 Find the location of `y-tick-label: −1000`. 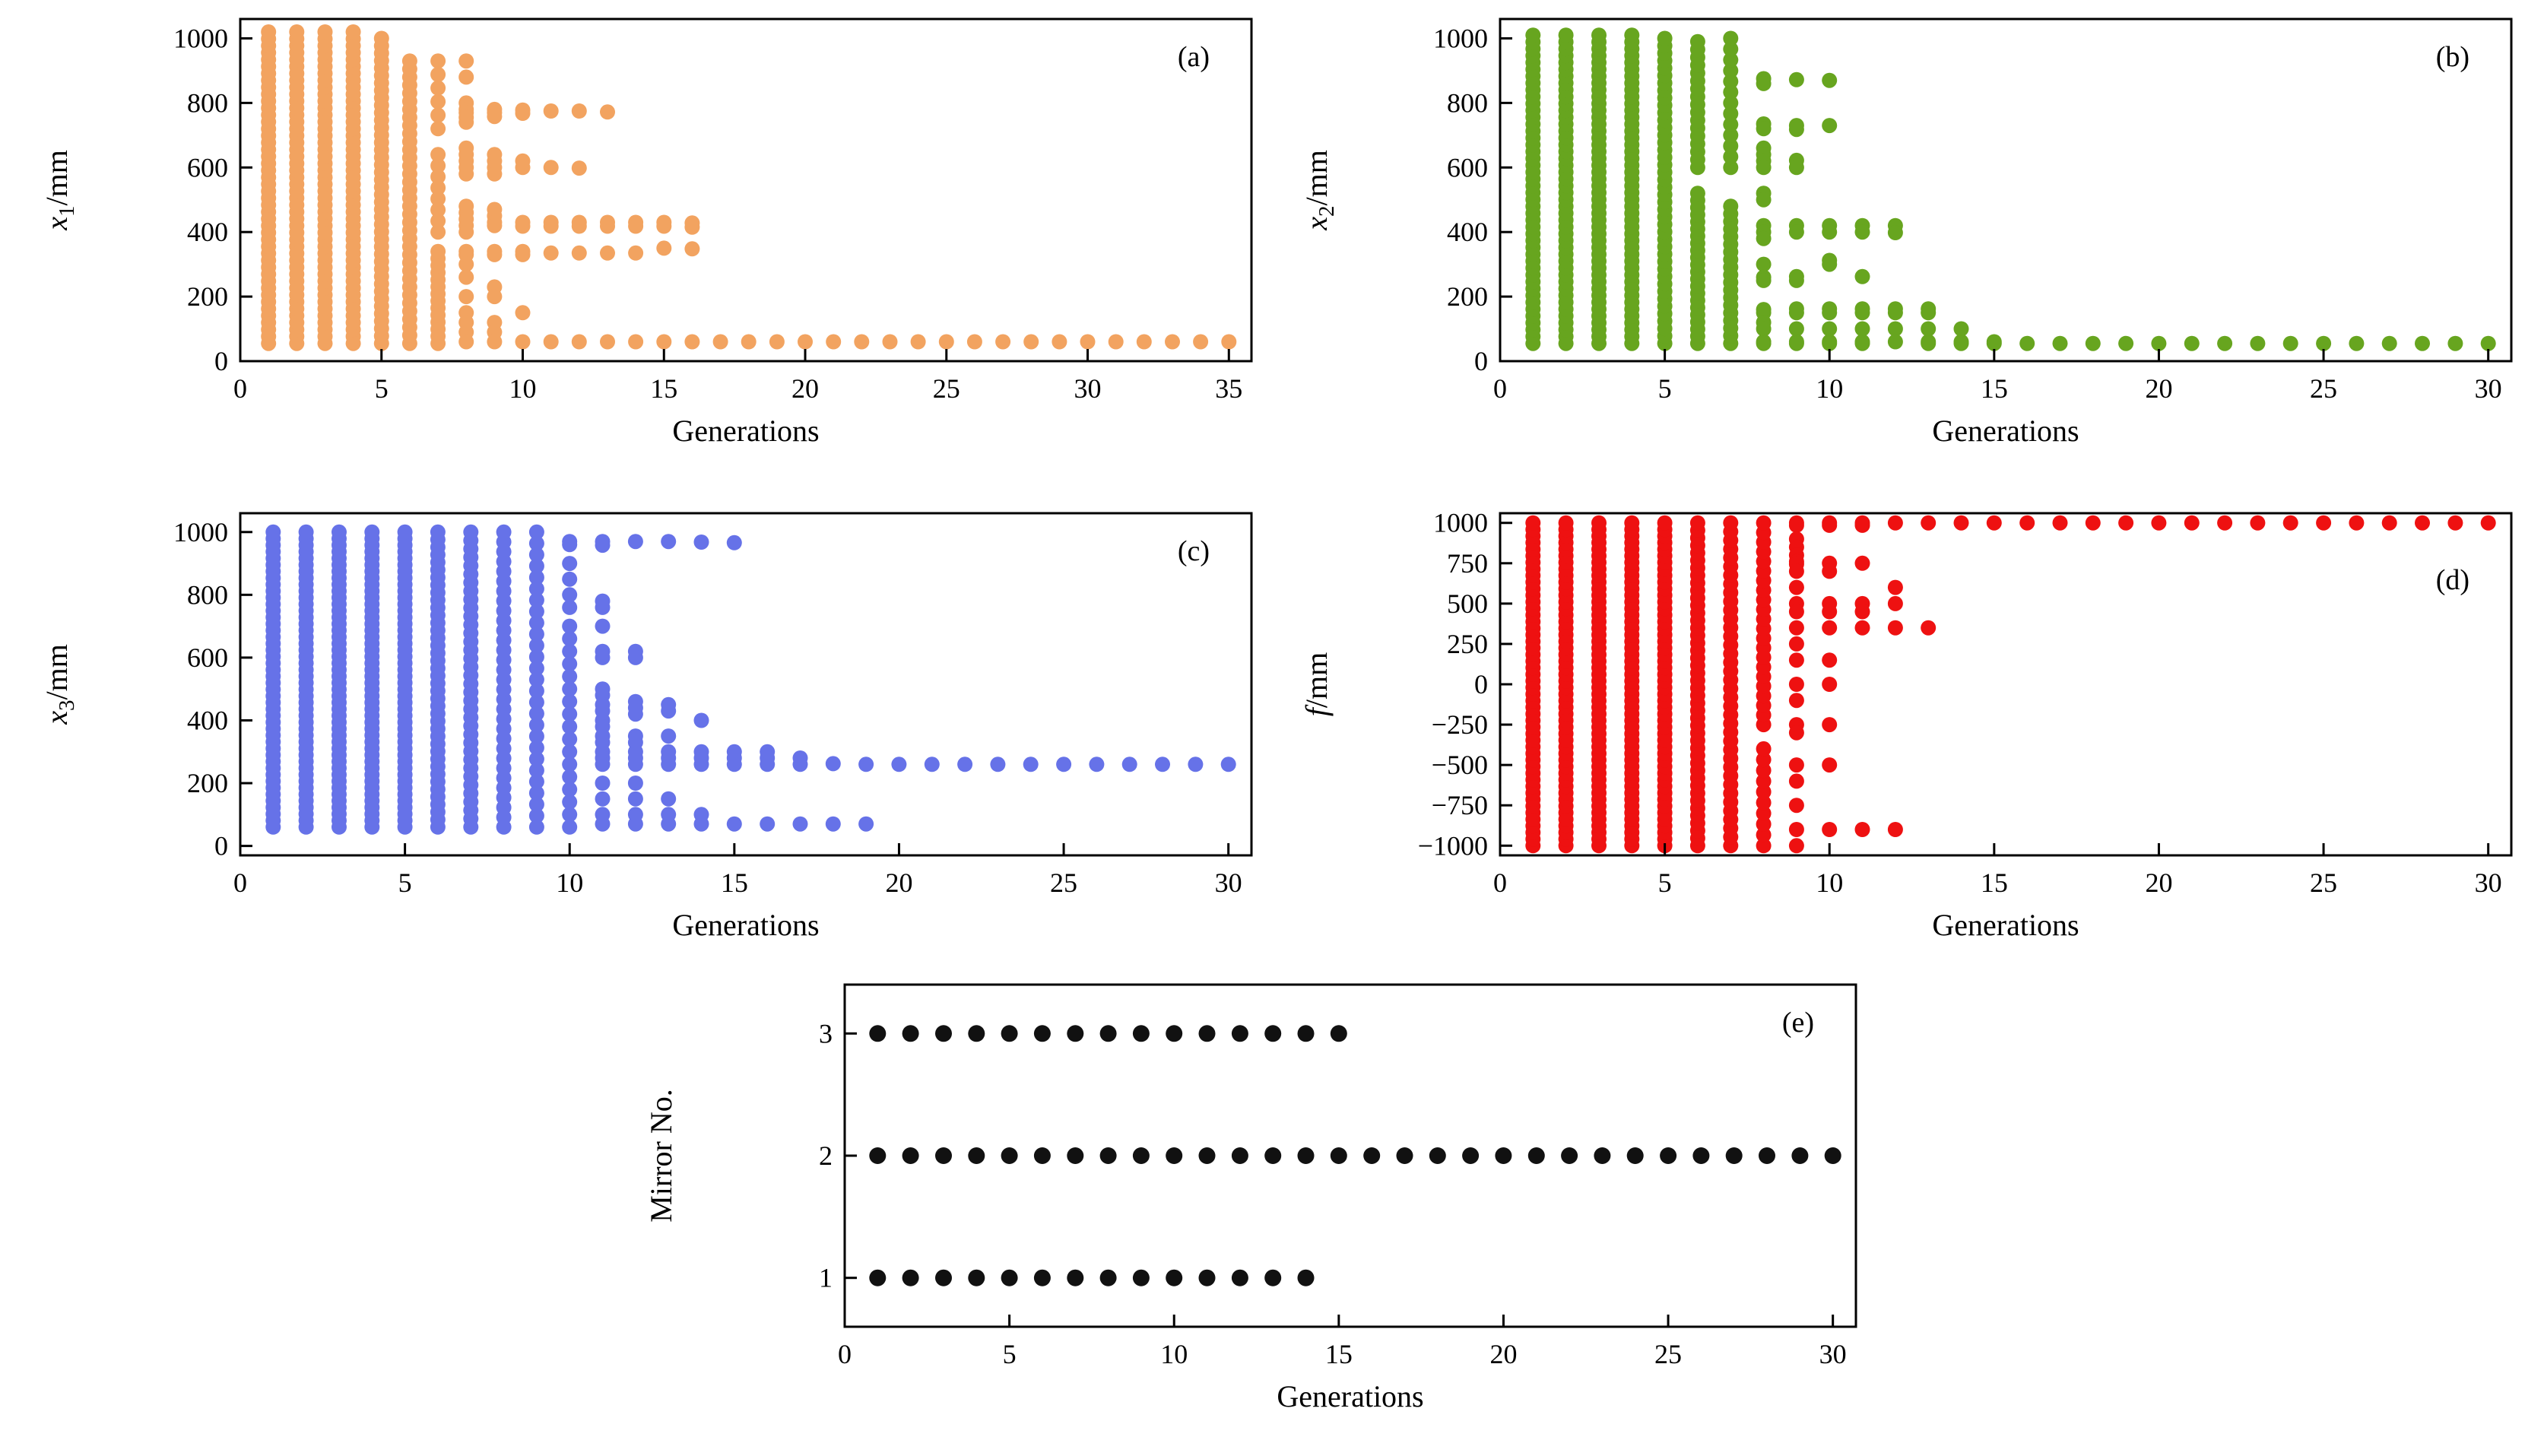

y-tick-label: −1000 is located at coordinates (1453, 846).